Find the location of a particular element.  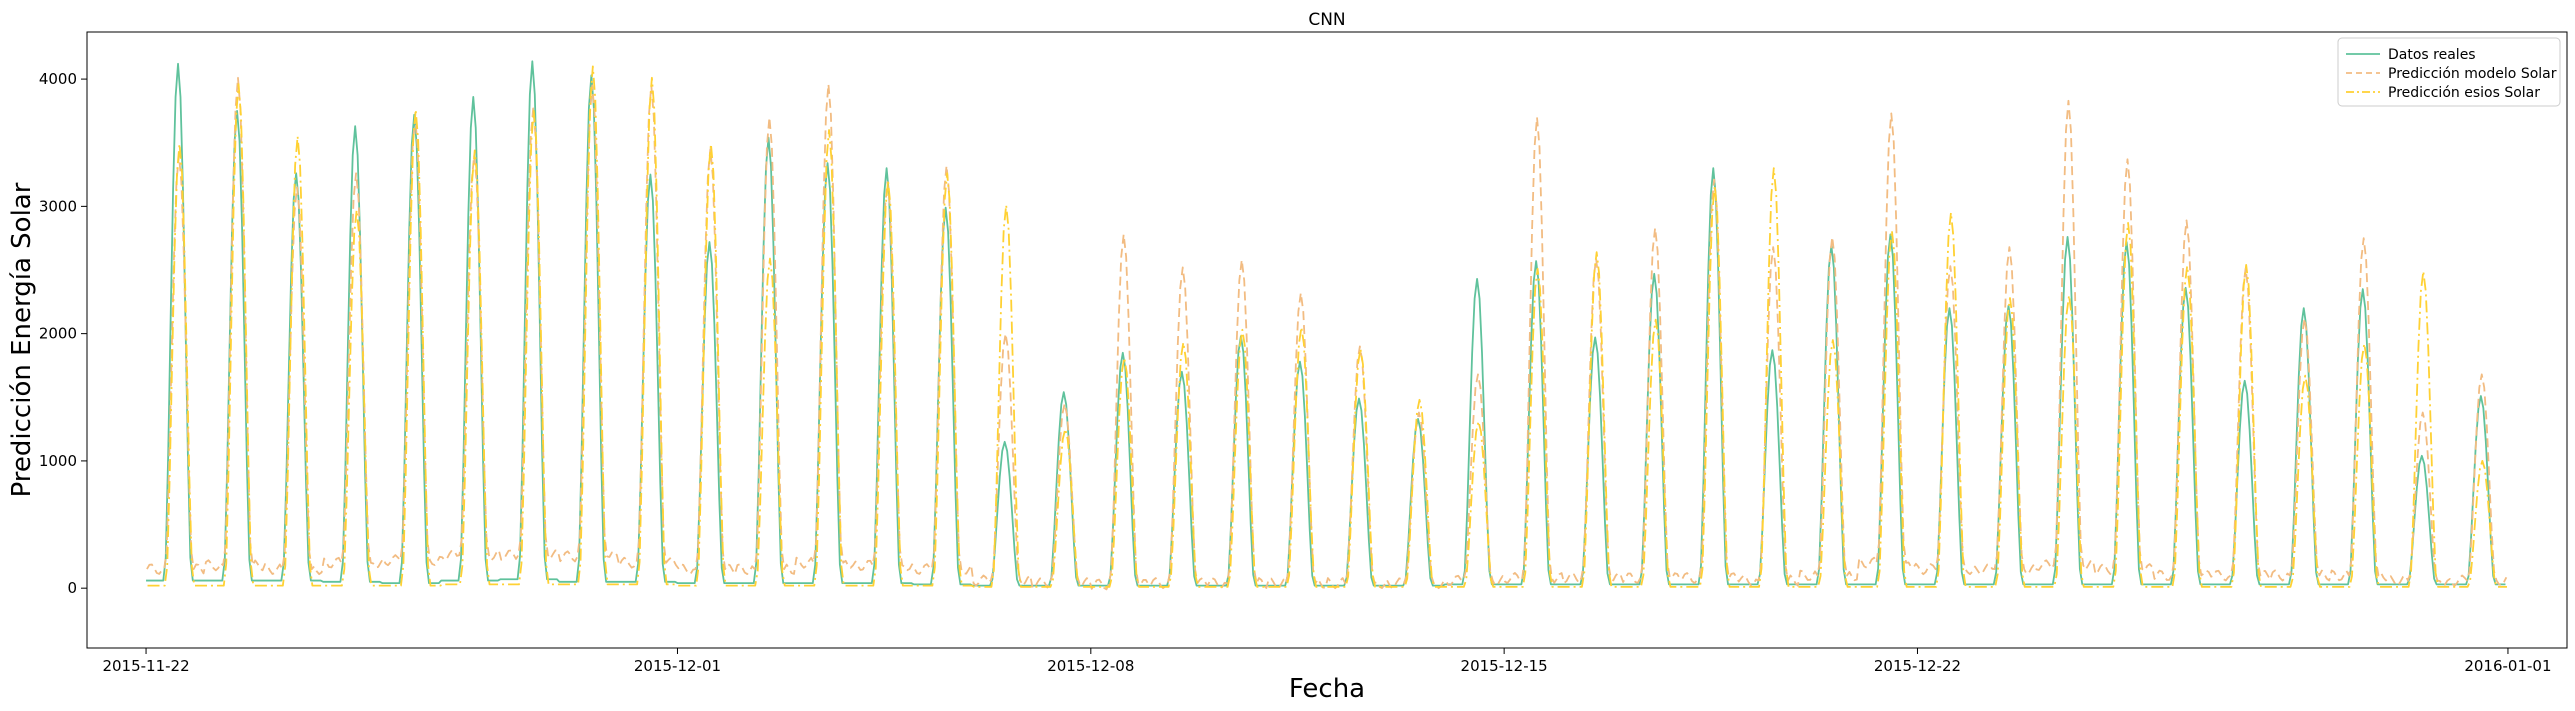

y-tick-label: 0 is located at coordinates (72, 588).